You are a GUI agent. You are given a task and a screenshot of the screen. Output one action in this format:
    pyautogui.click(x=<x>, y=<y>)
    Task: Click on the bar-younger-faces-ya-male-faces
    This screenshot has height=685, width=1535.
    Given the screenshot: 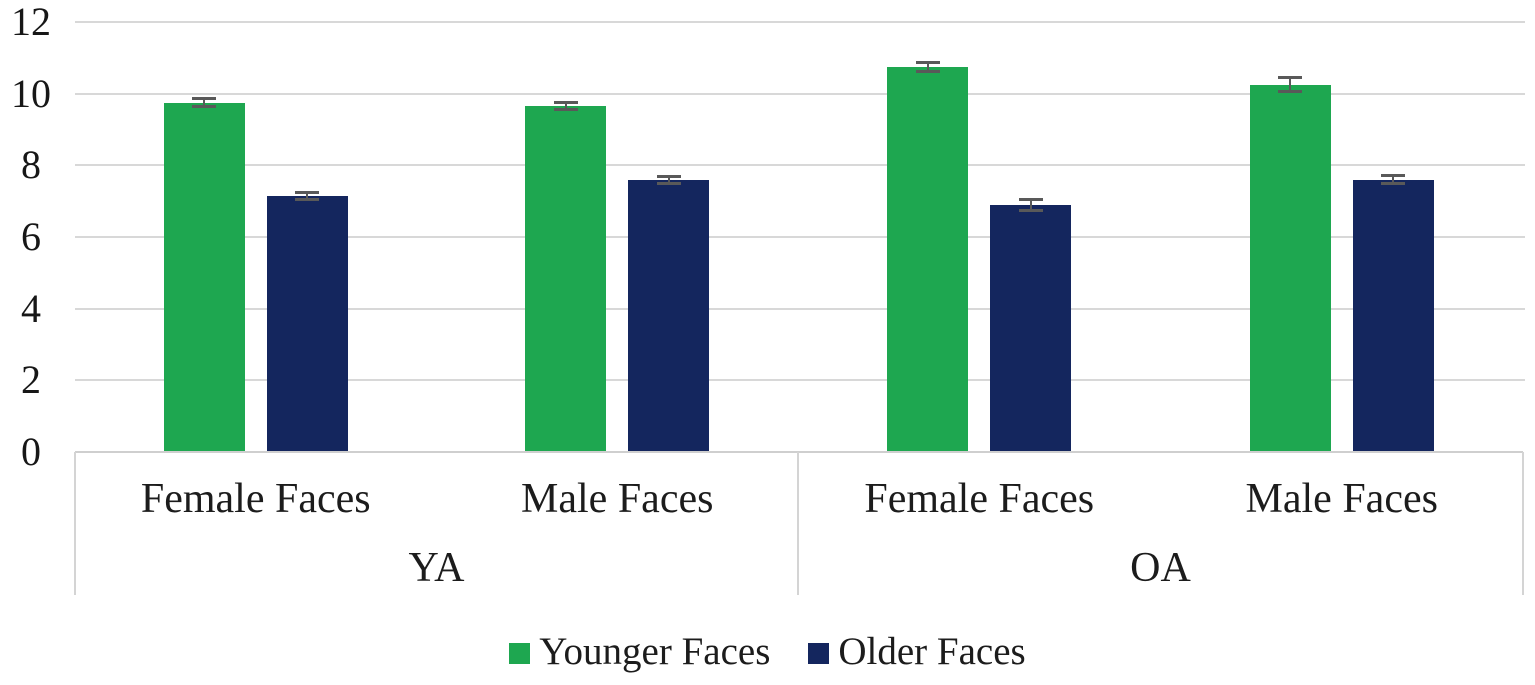 What is the action you would take?
    pyautogui.click(x=566, y=279)
    